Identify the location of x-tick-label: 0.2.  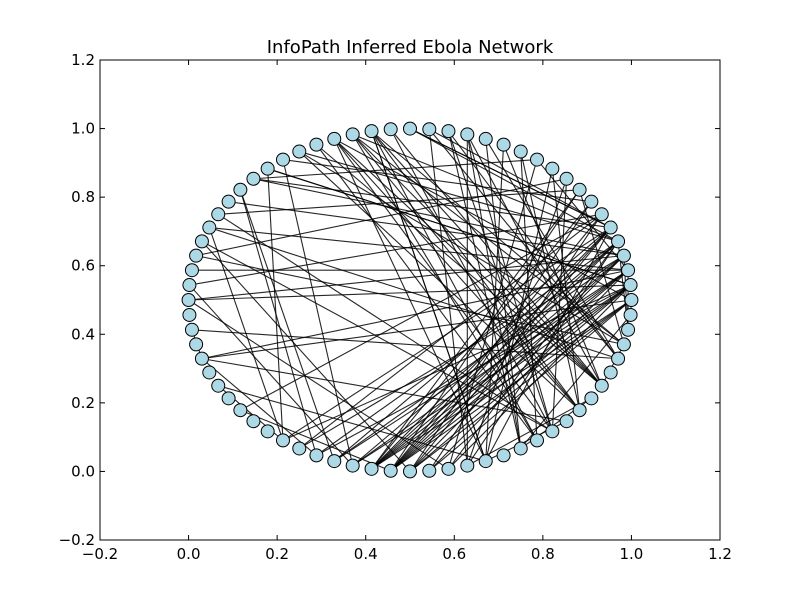
(277, 554).